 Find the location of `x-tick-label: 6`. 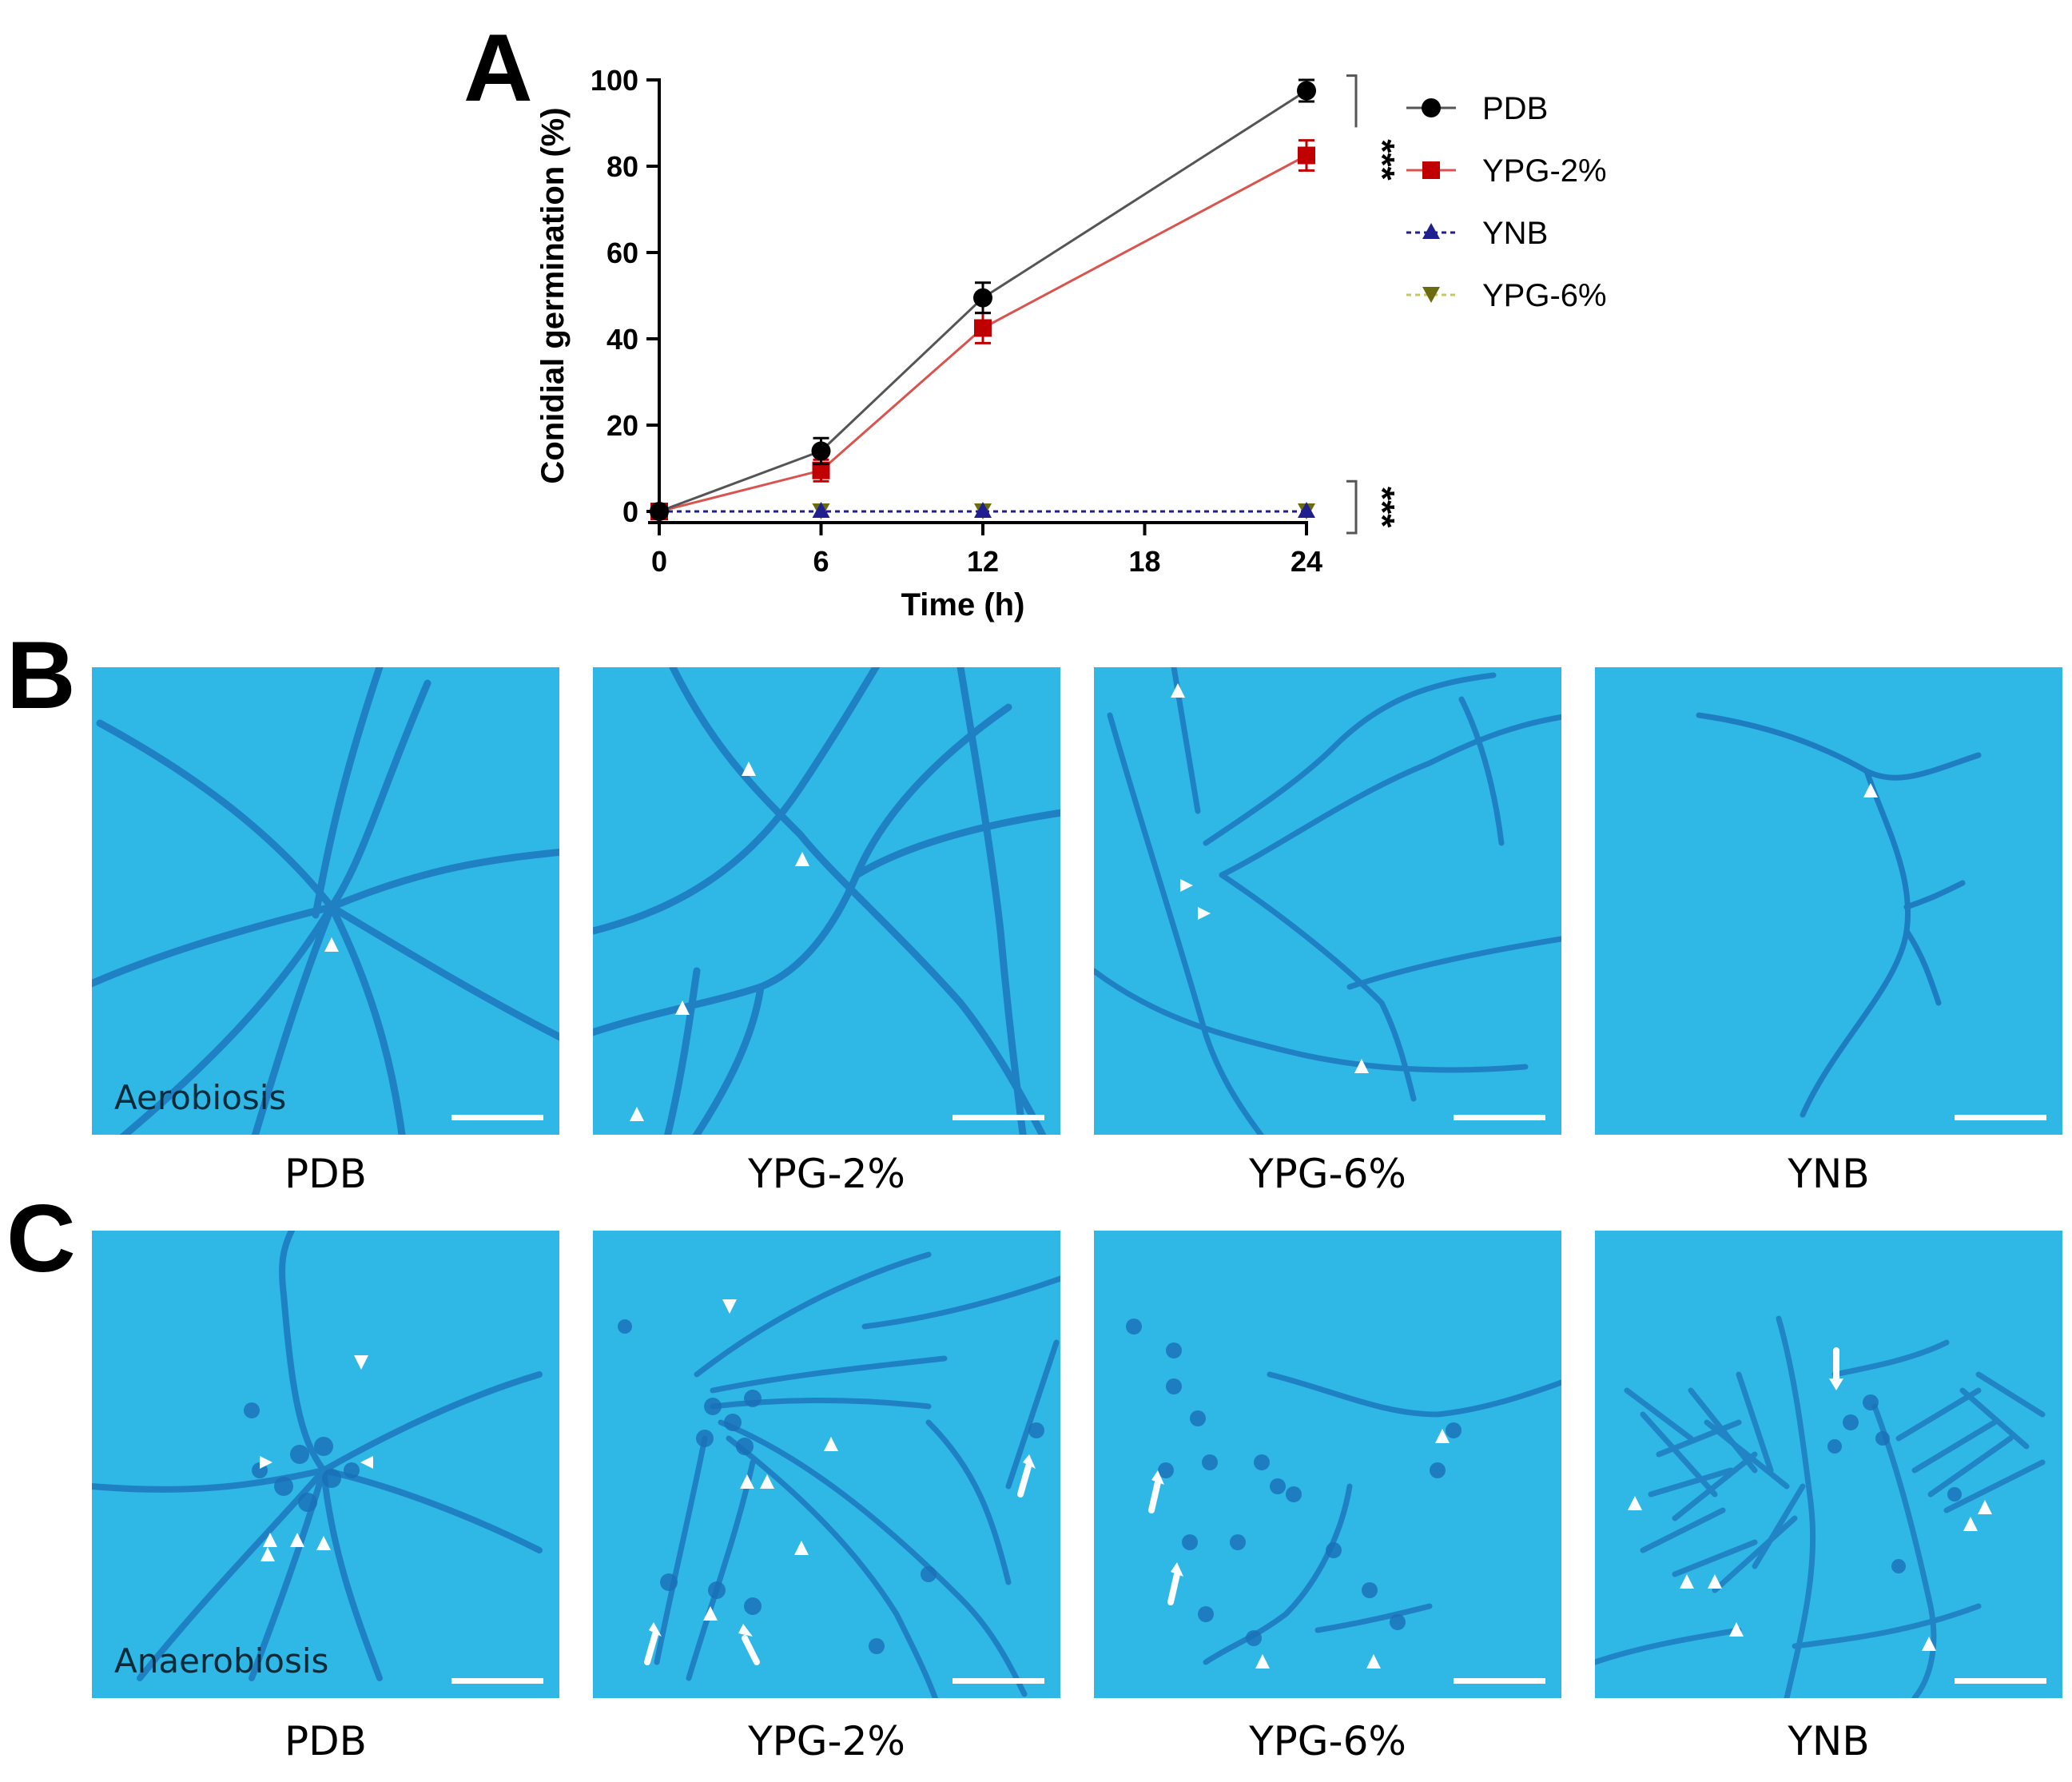

x-tick-label: 6 is located at coordinates (821, 561).